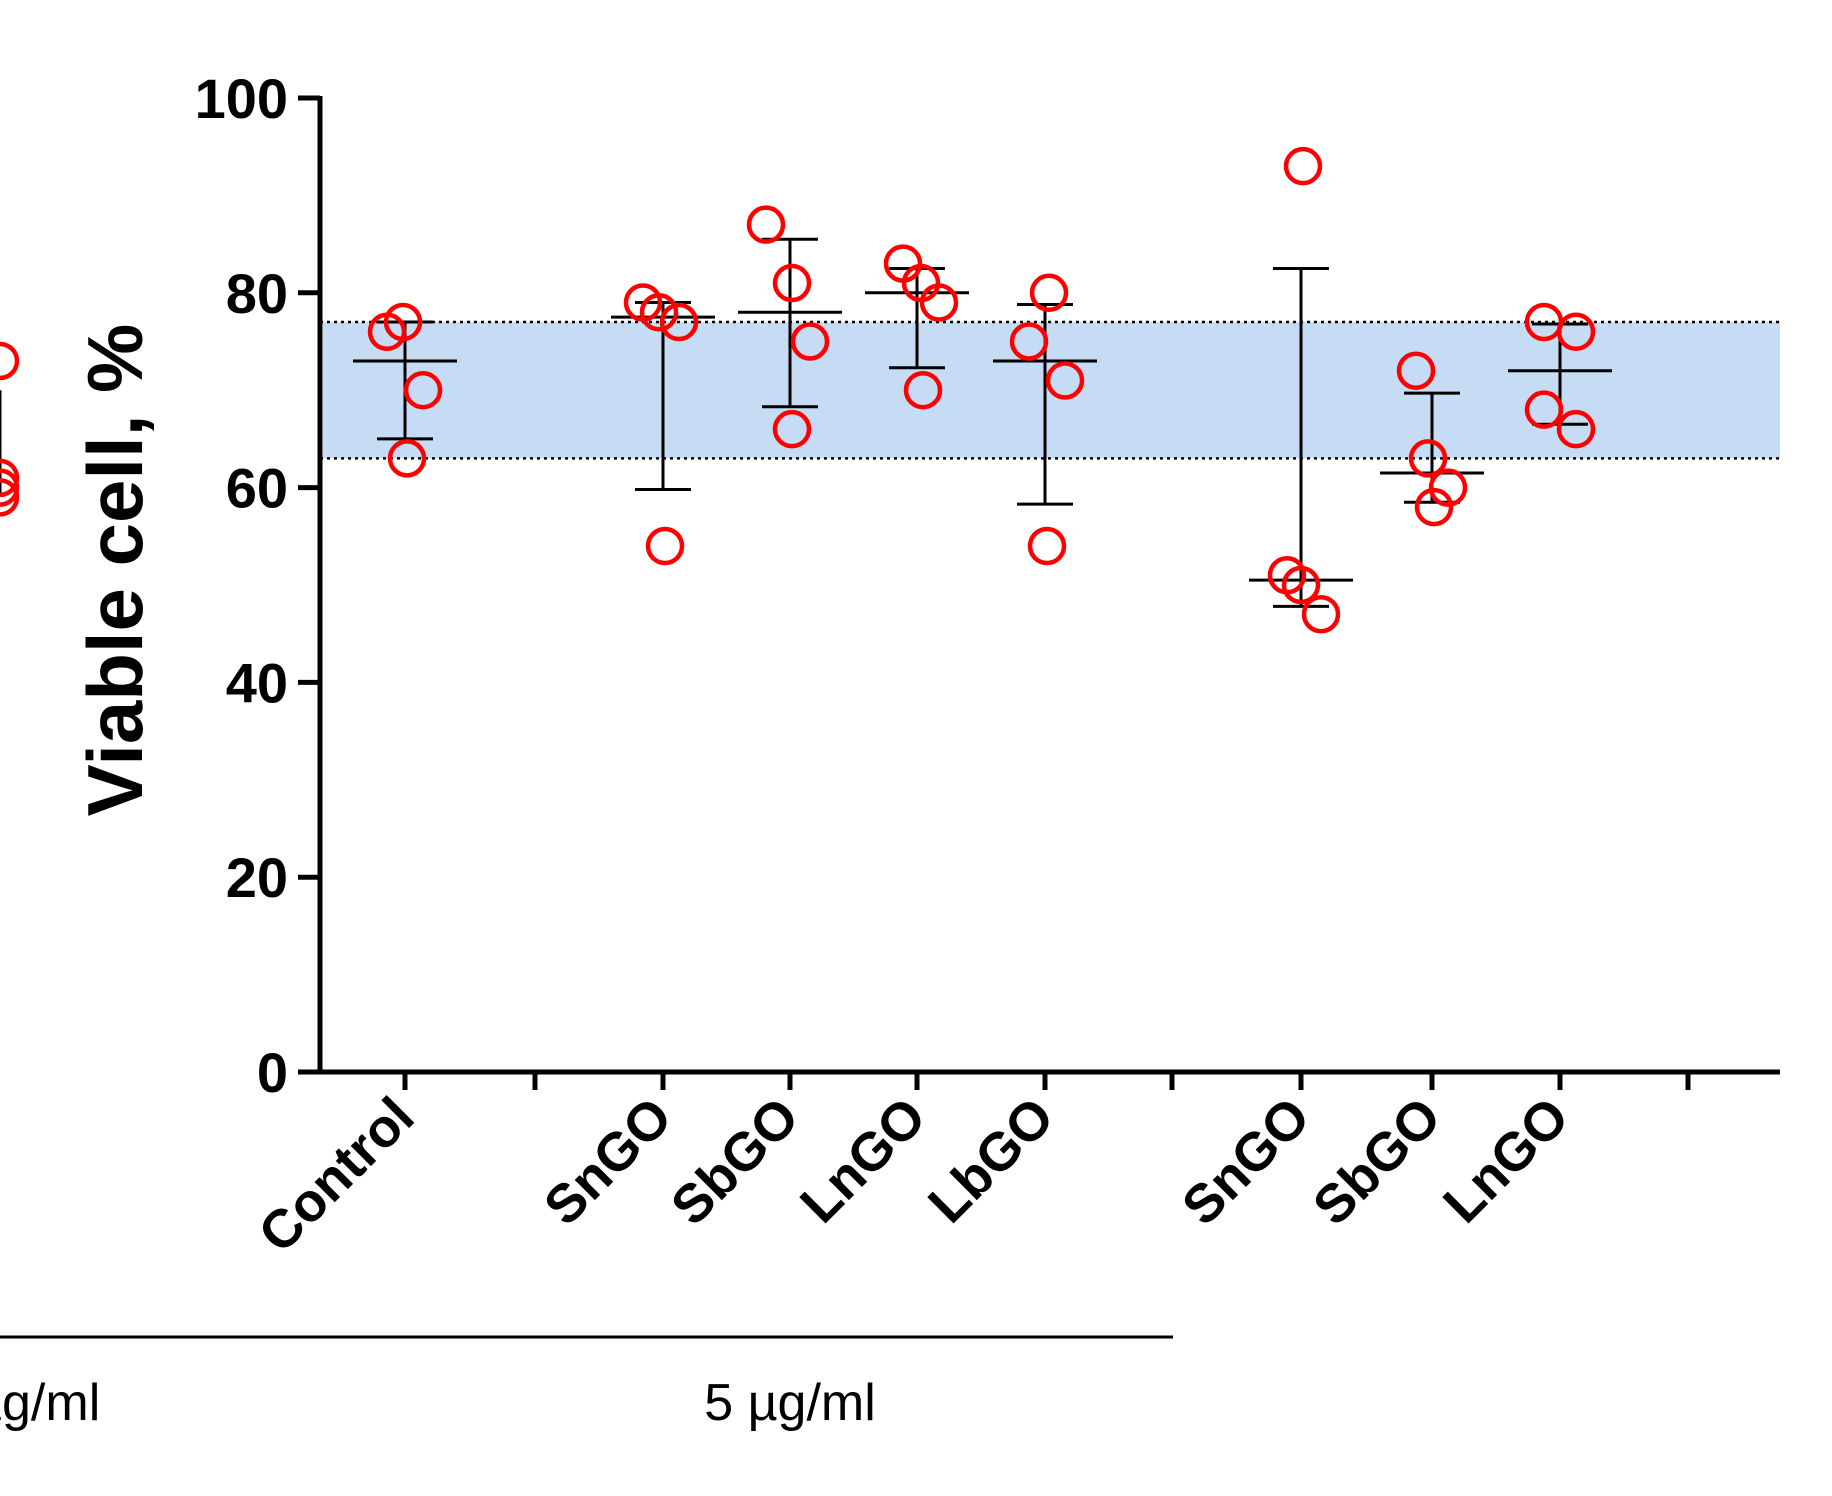 The height and width of the screenshot is (1496, 1832). Describe the element at coordinates (241, 98) in the screenshot. I see `y-tick-label: 100` at that location.